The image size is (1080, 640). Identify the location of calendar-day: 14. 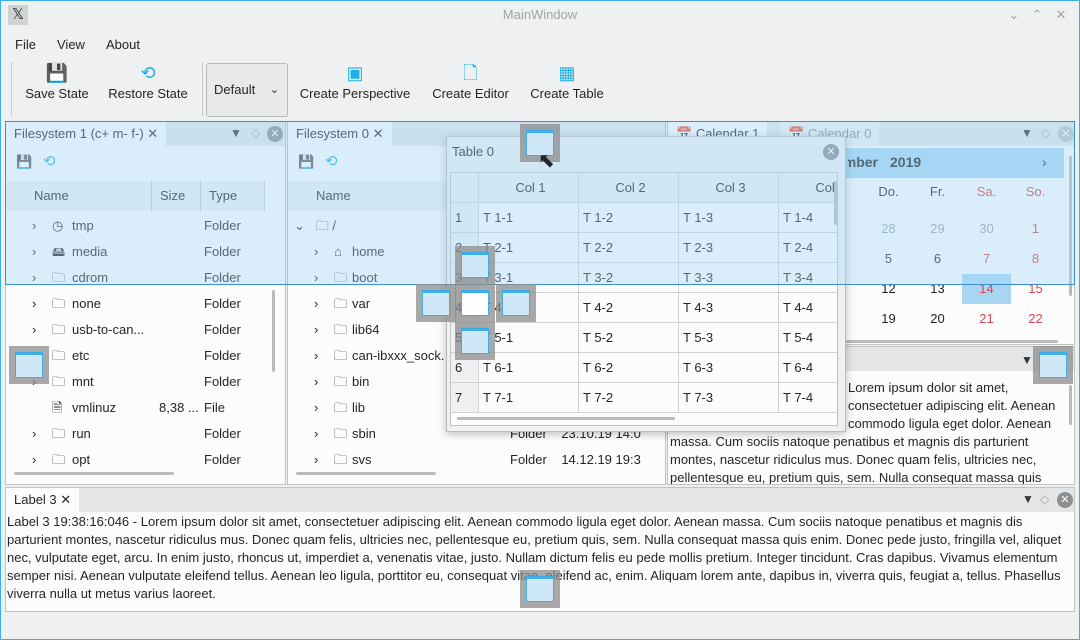
(986, 289).